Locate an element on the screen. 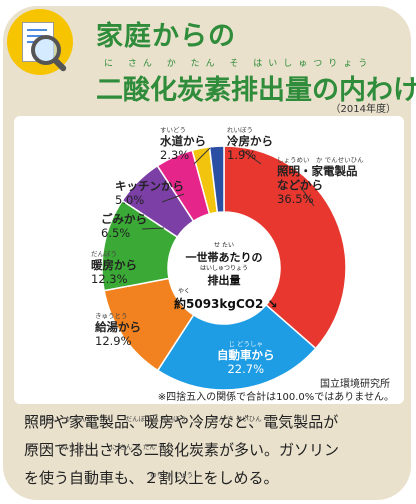 This screenshot has height=504, width=416. donut-hole is located at coordinates (224, 268).